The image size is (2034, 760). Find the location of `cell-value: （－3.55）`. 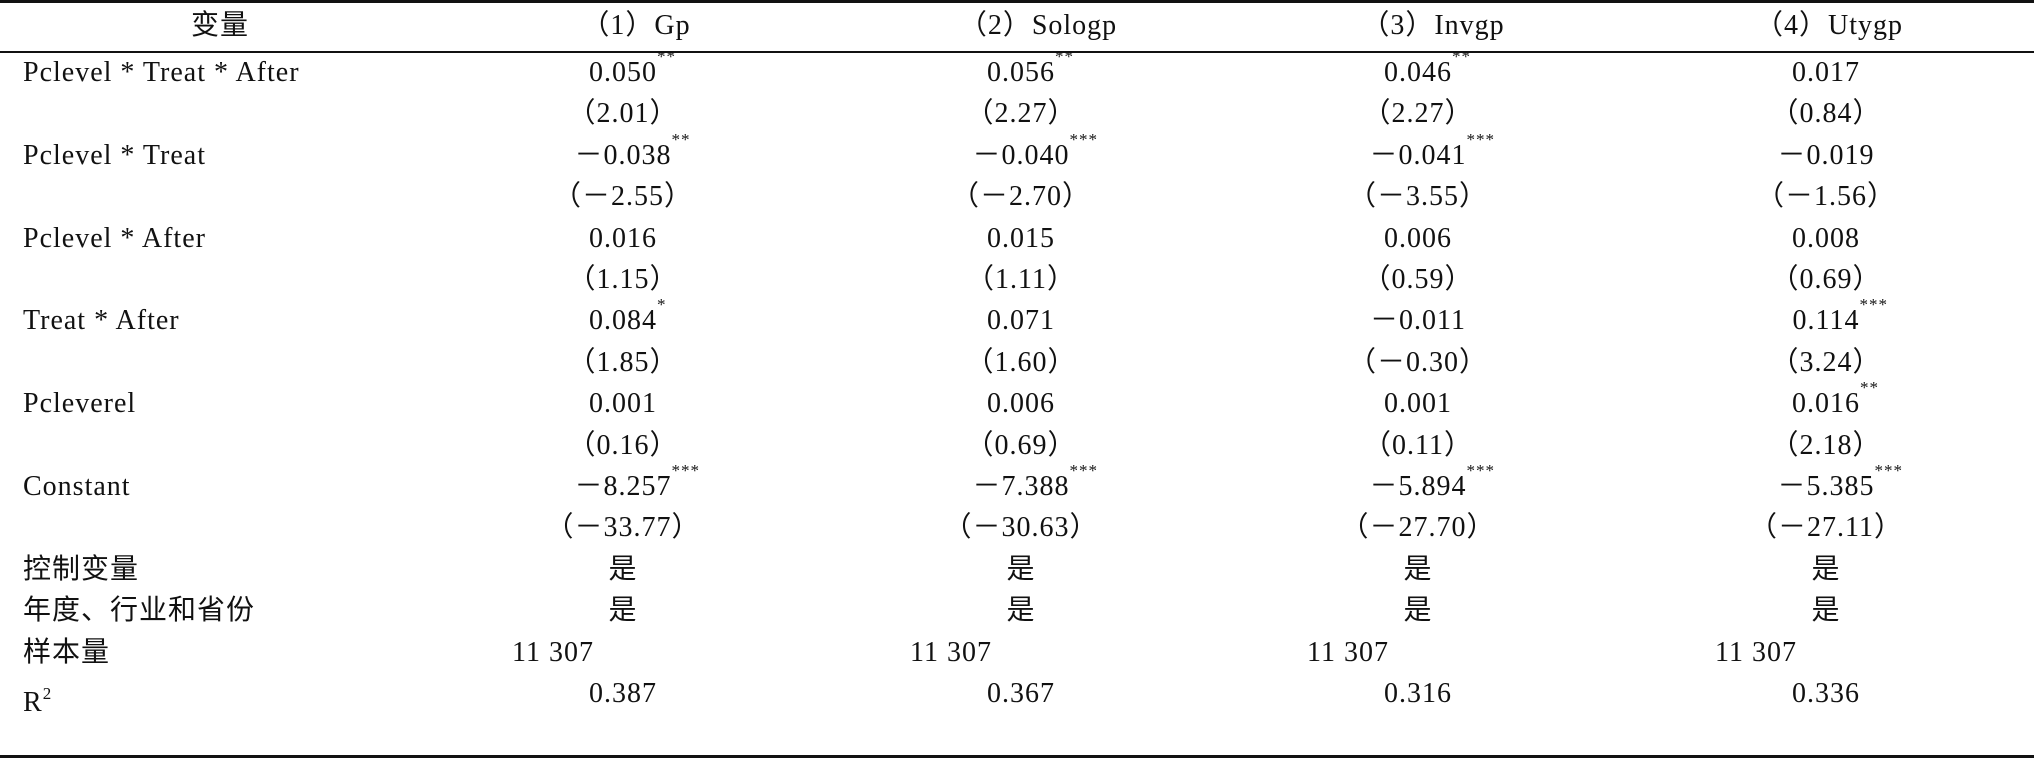

cell-value: （－3.55） is located at coordinates (1418, 197).